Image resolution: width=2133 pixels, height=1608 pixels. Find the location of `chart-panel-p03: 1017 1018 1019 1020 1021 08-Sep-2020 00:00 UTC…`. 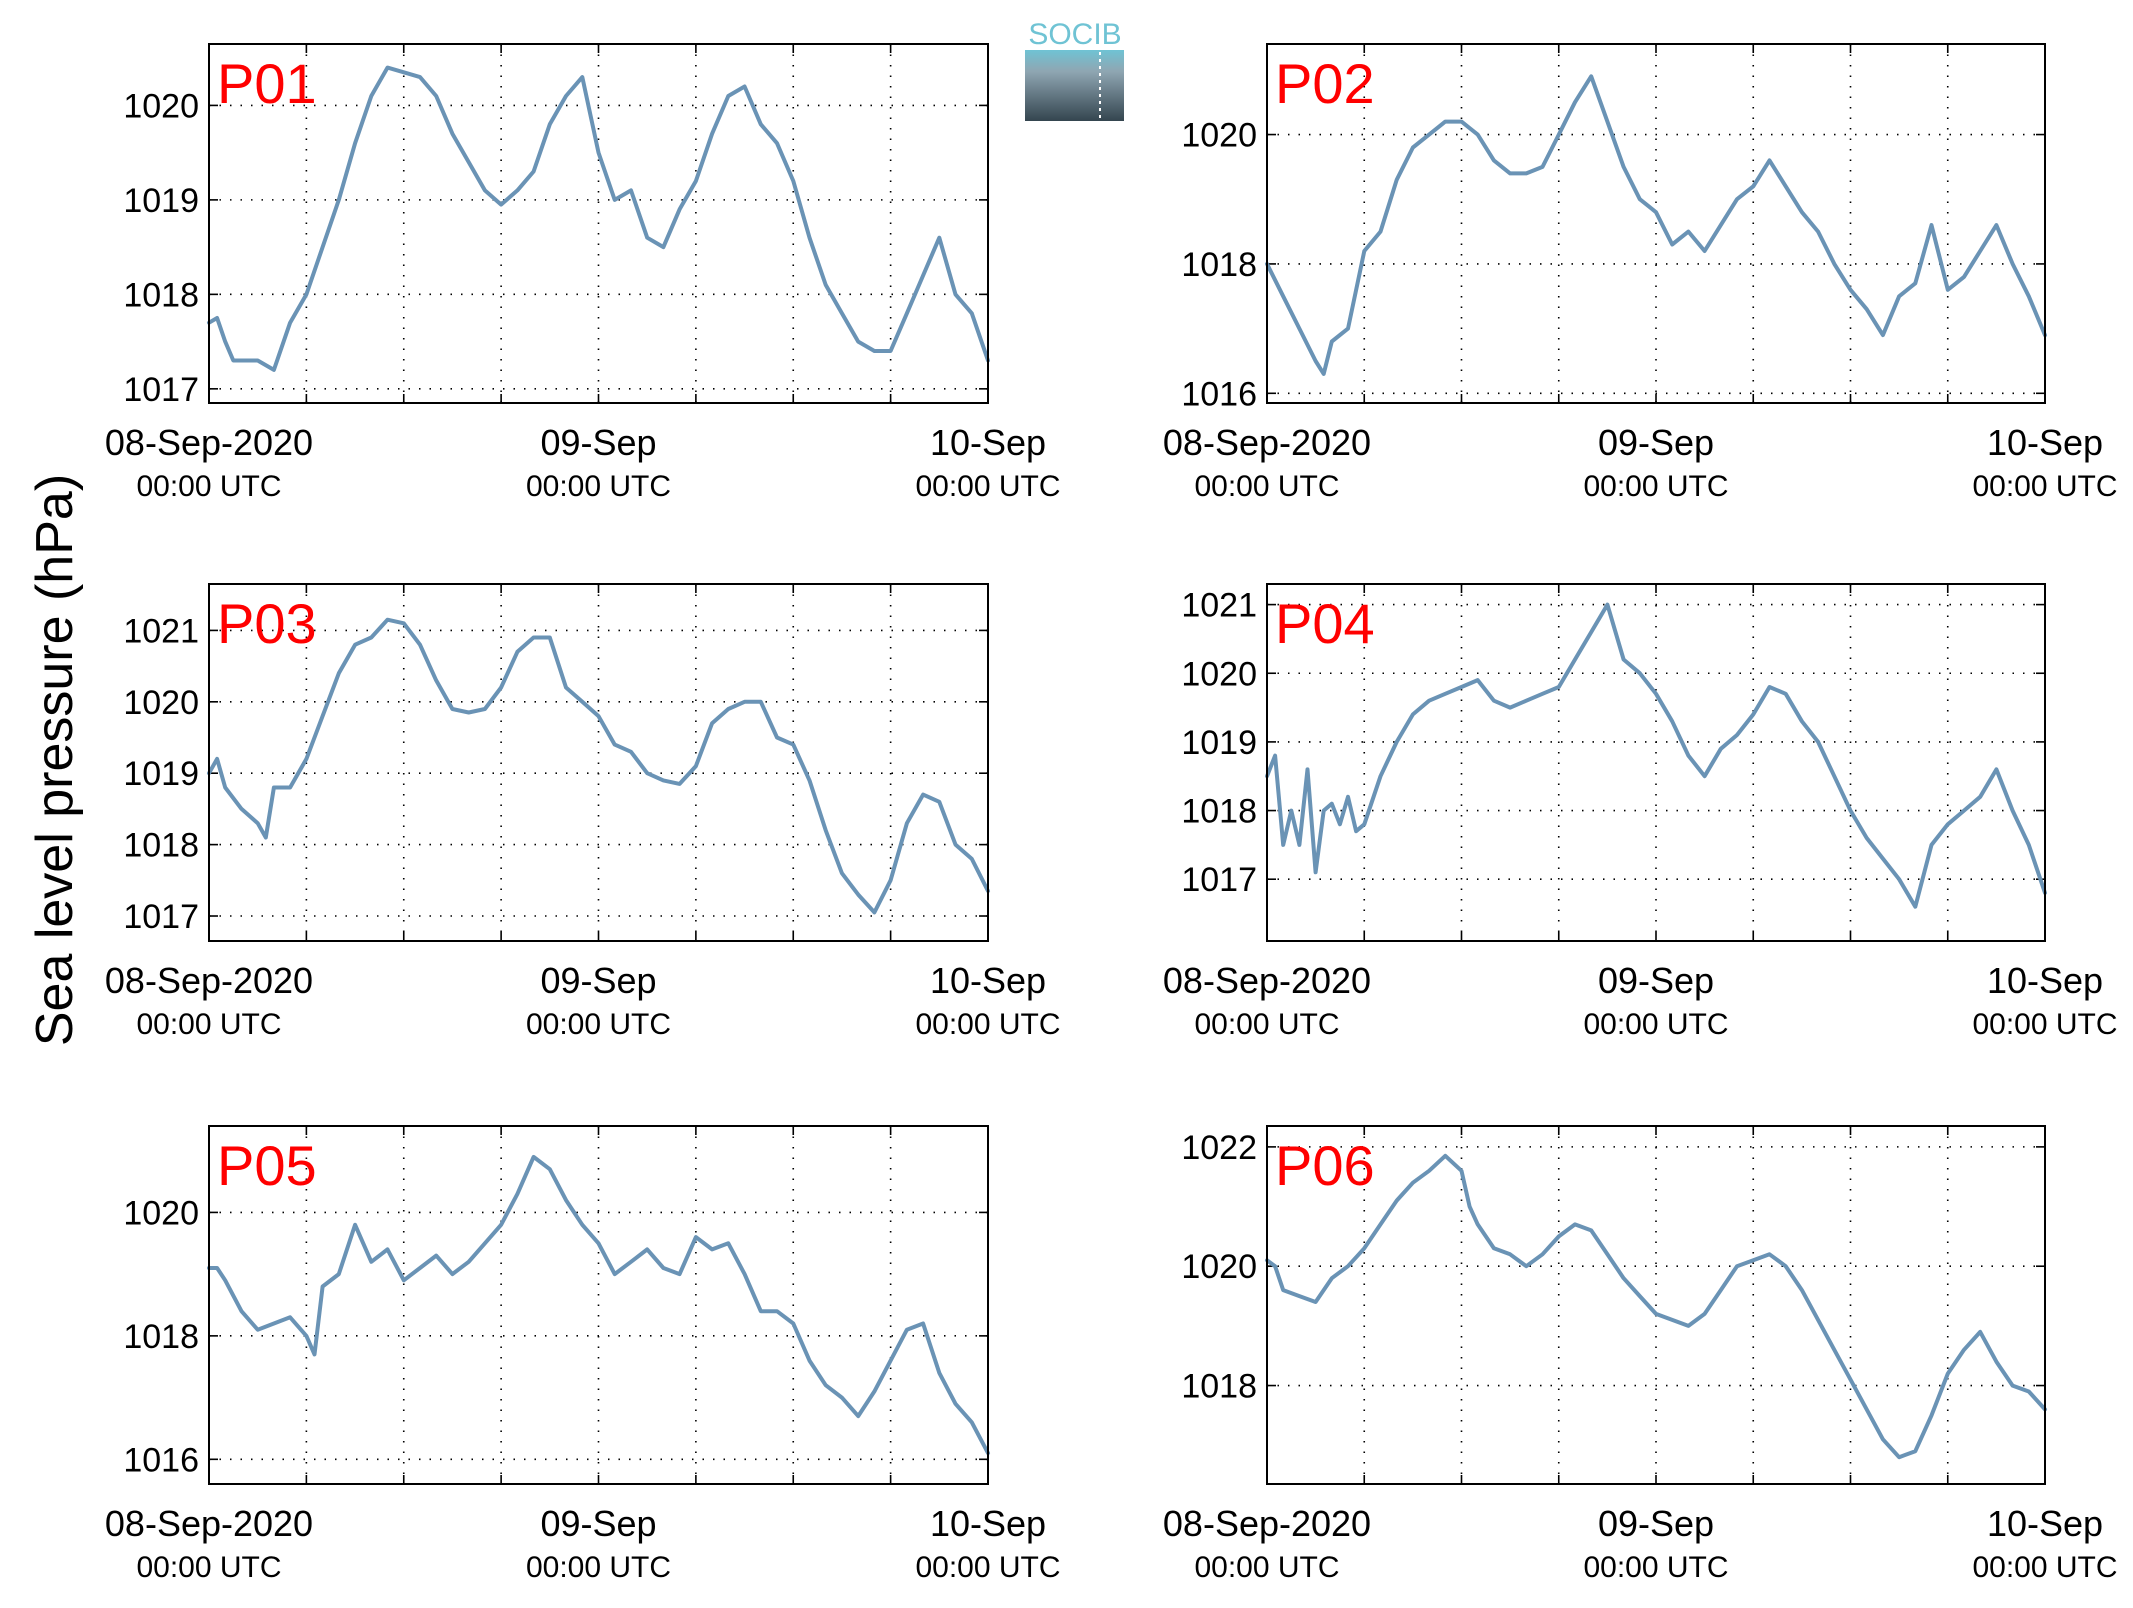

chart-panel-p03: 1017 1018 1019 1020 1021 08-Sep-2020 00:00 UTC… is located at coordinates (583, 812).